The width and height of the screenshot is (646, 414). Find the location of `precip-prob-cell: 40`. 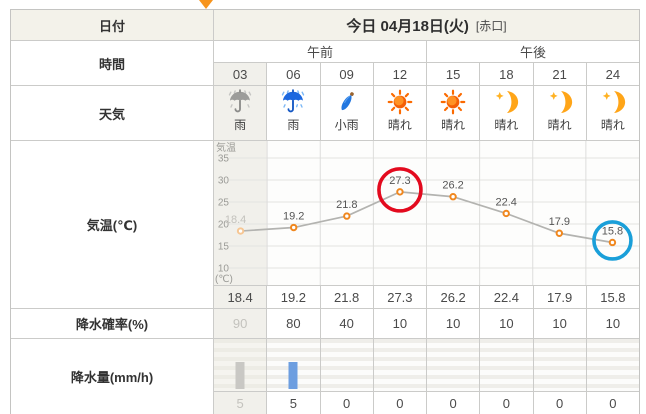

precip-prob-cell: 40 is located at coordinates (346, 323).